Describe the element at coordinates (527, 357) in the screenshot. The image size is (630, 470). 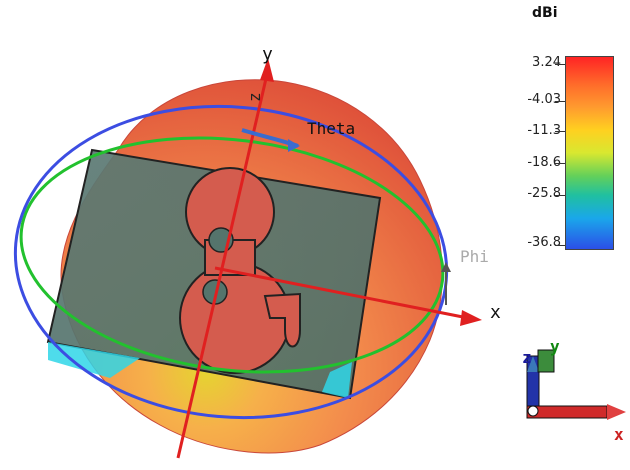
I see `triad-z-label: z` at that location.